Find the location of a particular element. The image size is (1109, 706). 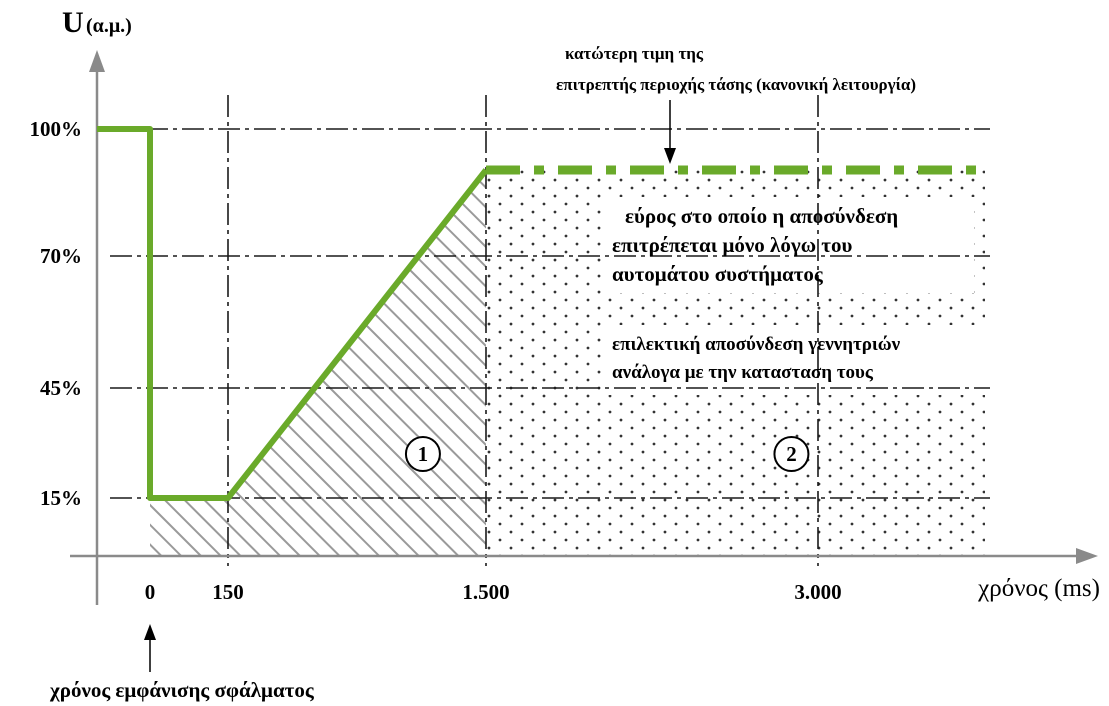

range-annotation-line2: επιτρέπεται μόνο λόγω του is located at coordinates (732, 245).